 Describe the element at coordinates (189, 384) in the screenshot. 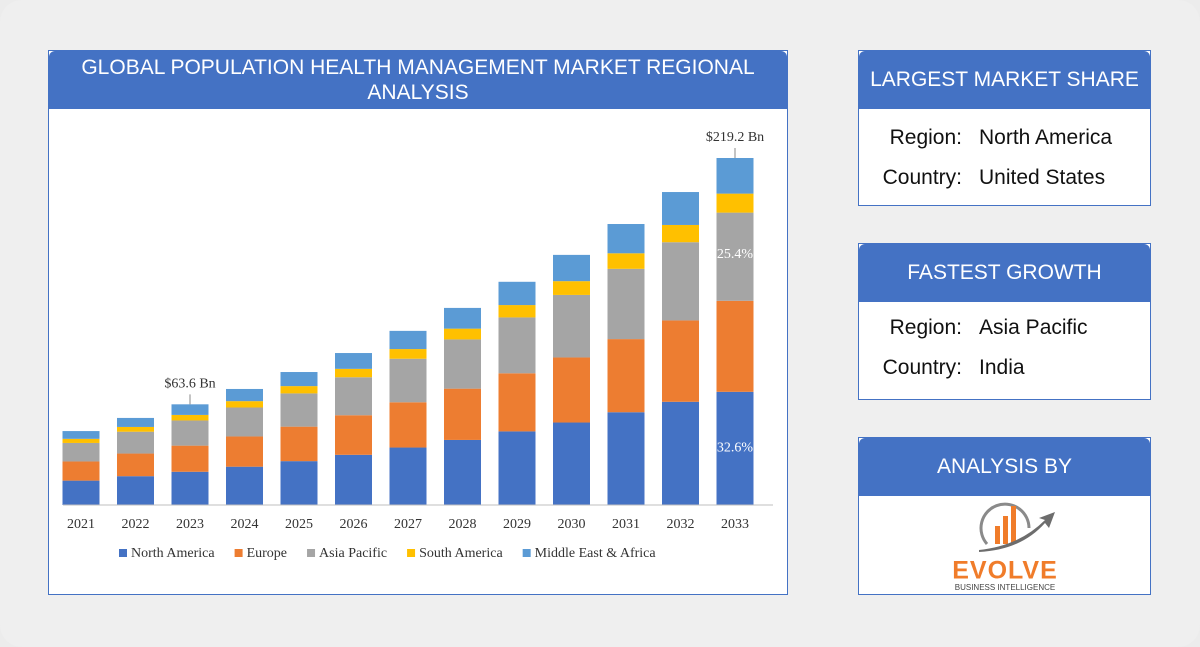

I see `total-label: $63.6 Bn` at that location.